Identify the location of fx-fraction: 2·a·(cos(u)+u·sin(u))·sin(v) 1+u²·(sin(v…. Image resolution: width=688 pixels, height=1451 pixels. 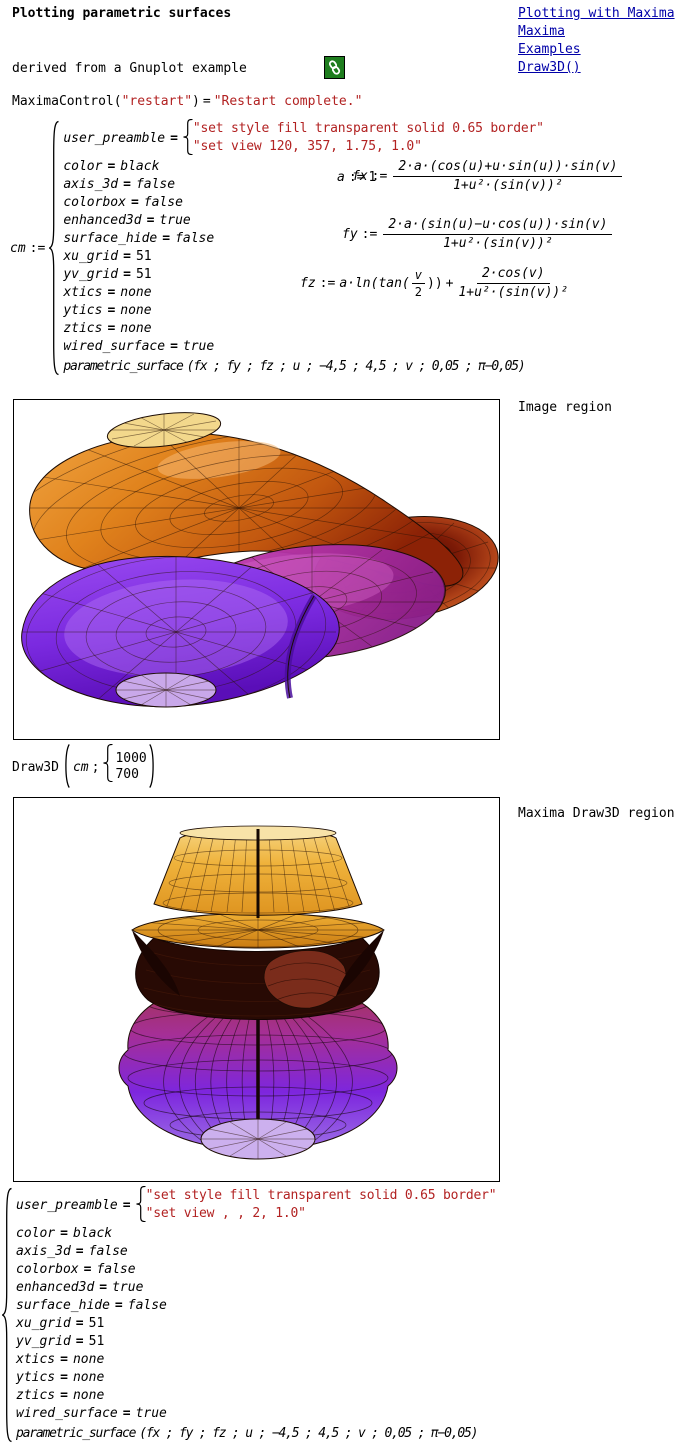
(508, 176).